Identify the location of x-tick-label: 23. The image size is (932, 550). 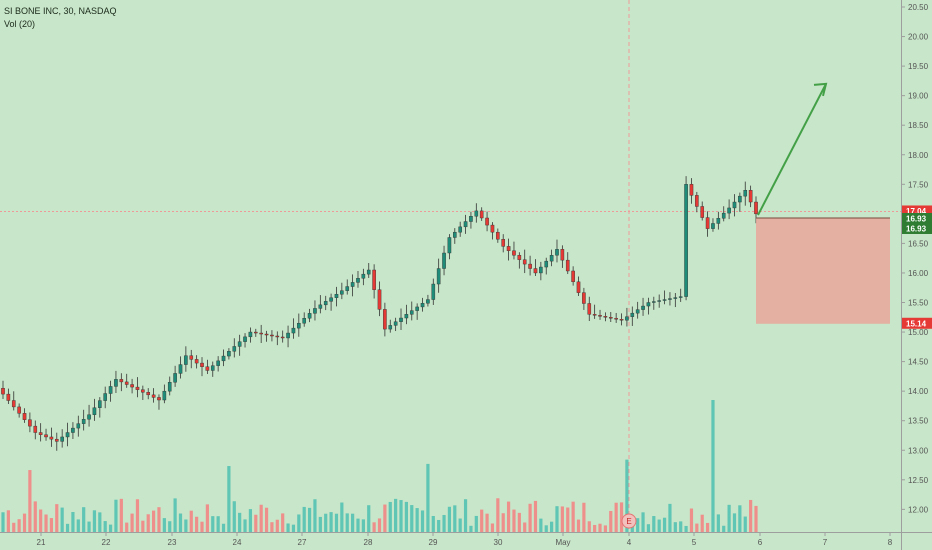
(172, 542).